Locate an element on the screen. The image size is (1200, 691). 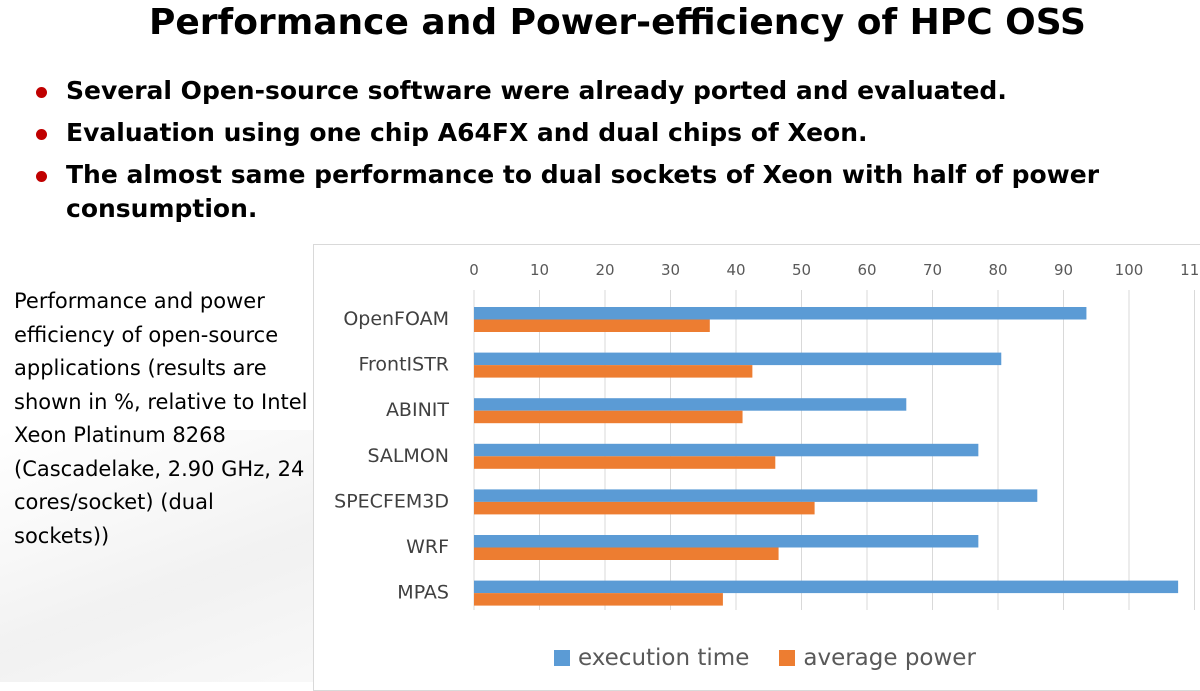
legend-item-execution-time: execution time is located at coordinates (651, 658).